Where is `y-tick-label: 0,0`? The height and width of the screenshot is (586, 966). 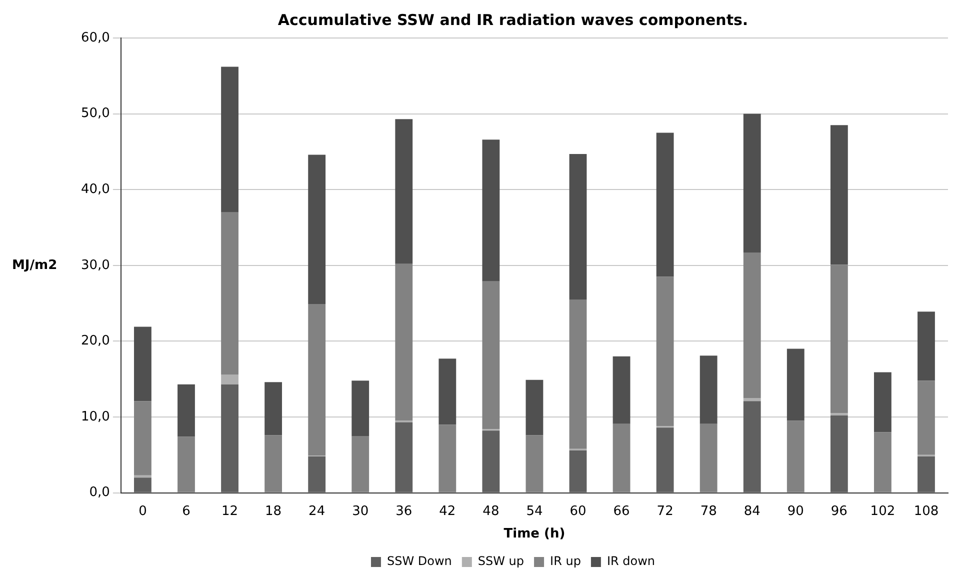 y-tick-label: 0,0 is located at coordinates (99, 492).